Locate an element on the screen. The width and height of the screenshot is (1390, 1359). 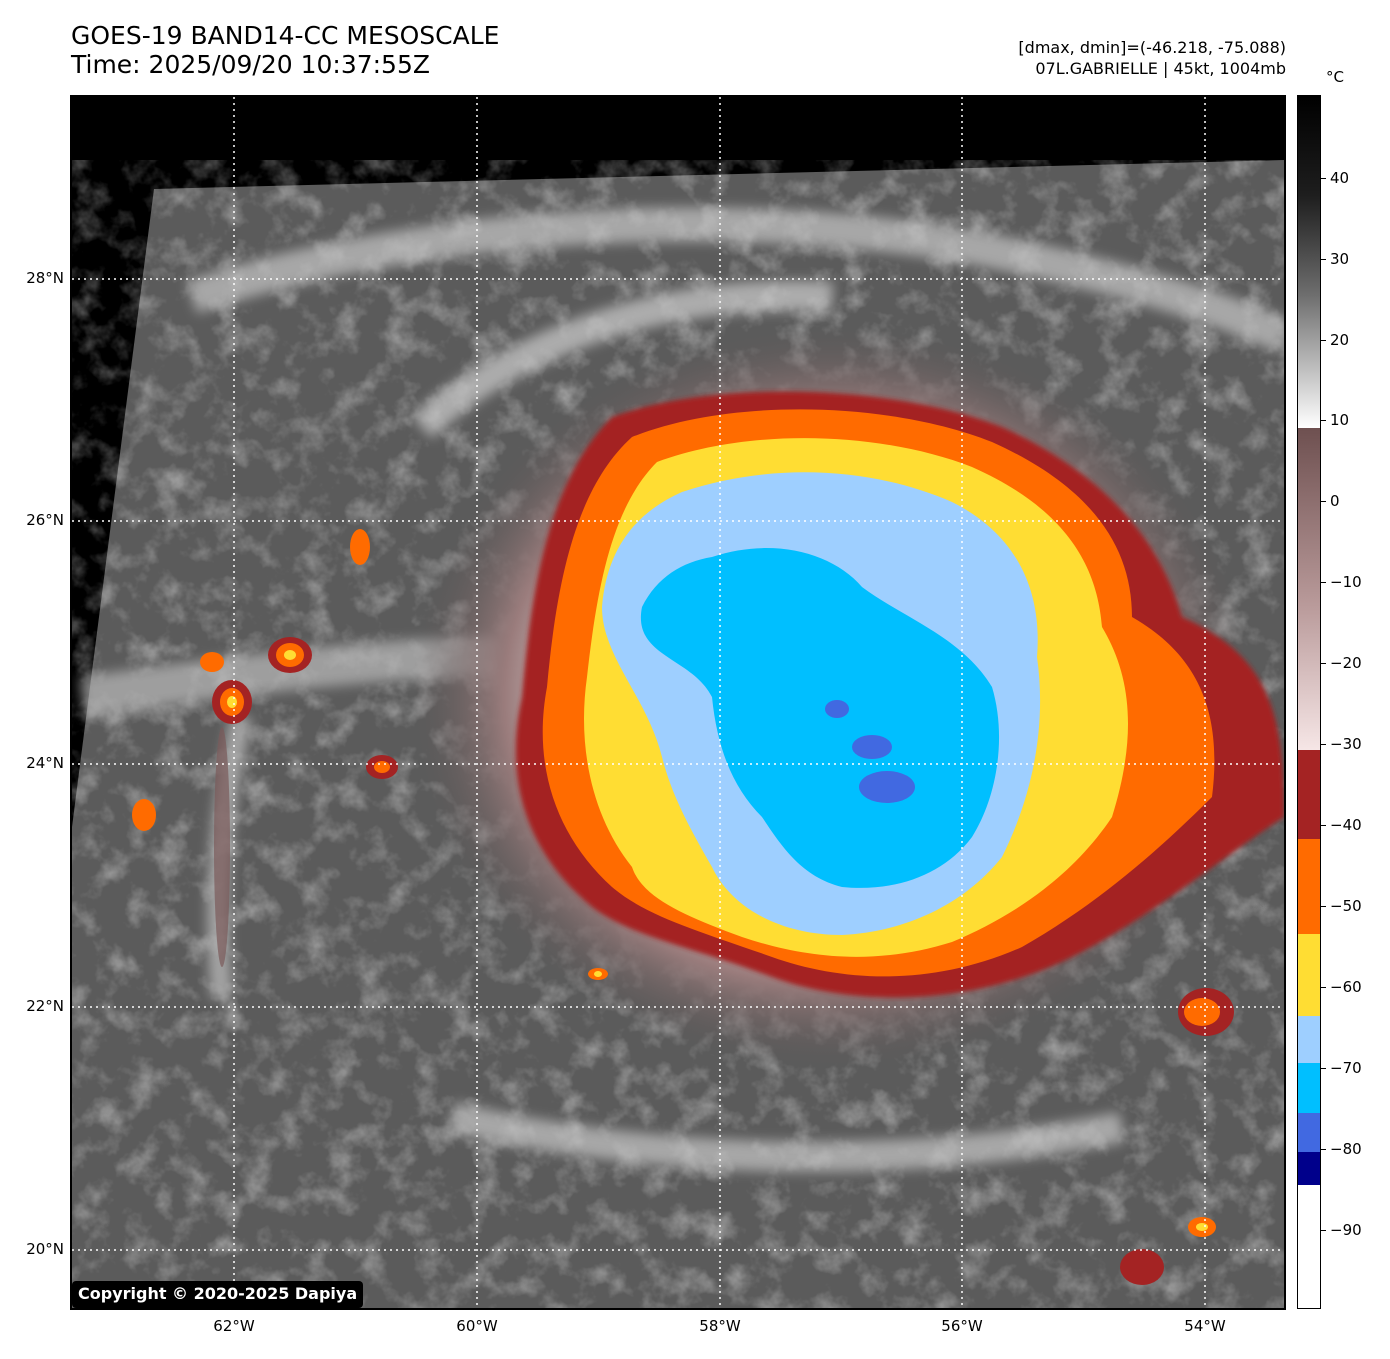
image-title-time: Time: 2025/09/20 10:37:55Z is located at coordinates (250, 64).